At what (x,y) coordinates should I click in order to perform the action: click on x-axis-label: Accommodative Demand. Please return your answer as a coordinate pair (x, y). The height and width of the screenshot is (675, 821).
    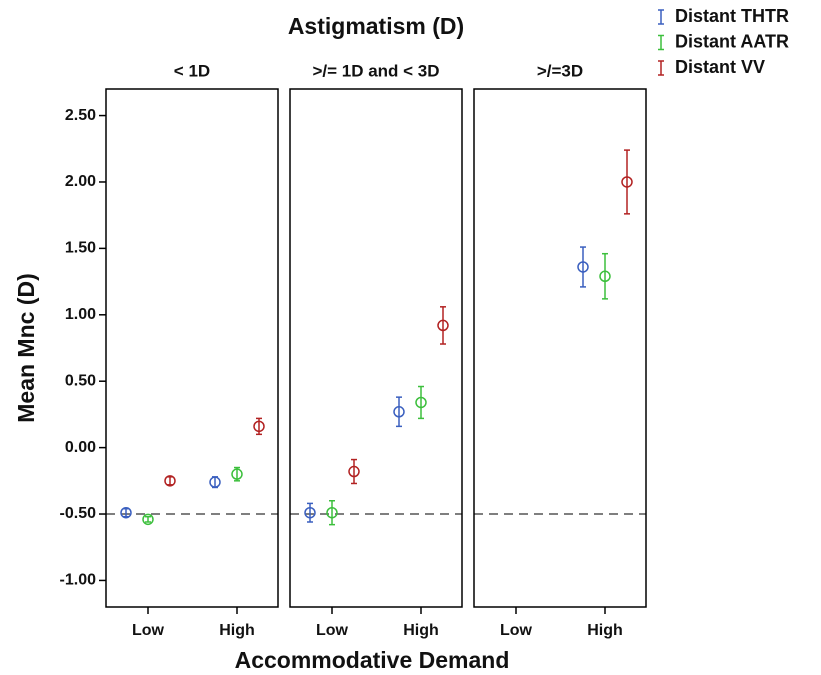
    Looking at the image, I should click on (372, 660).